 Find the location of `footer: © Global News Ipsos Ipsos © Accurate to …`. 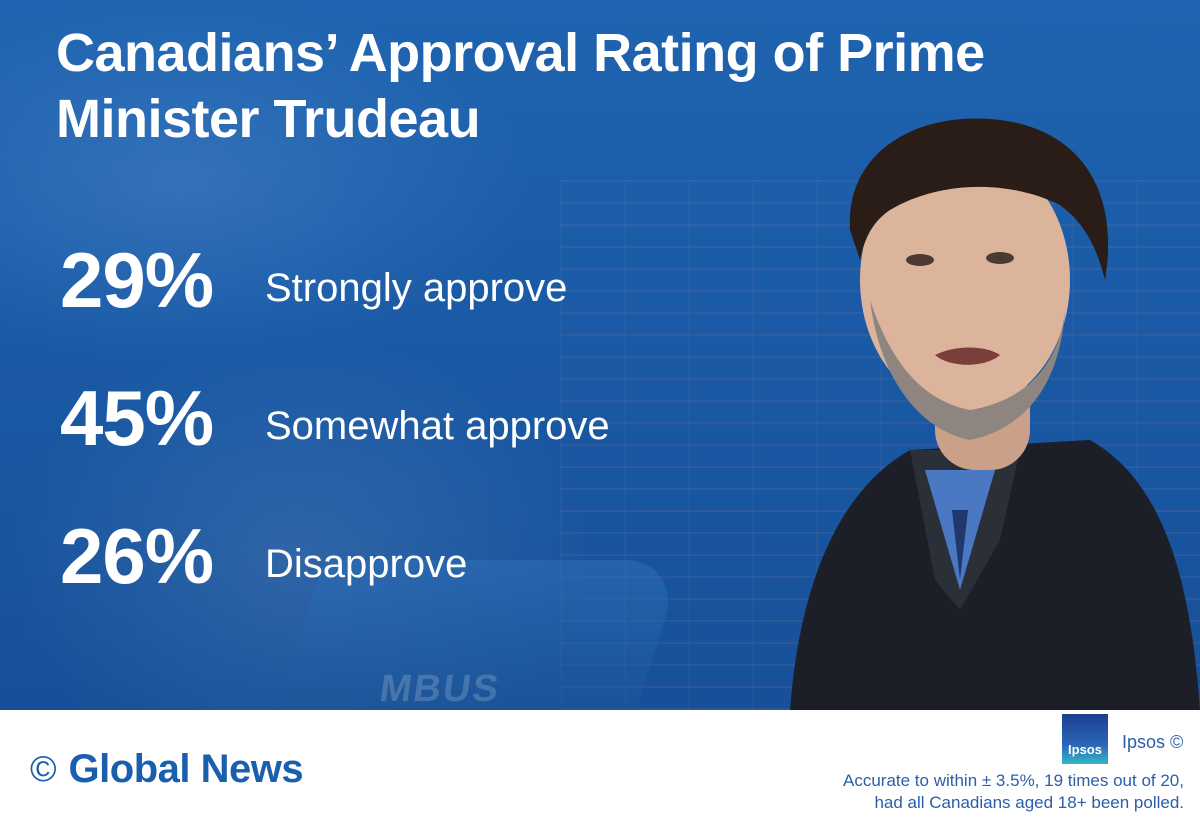

footer: © Global News Ipsos Ipsos © Accurate to … is located at coordinates (600, 768).